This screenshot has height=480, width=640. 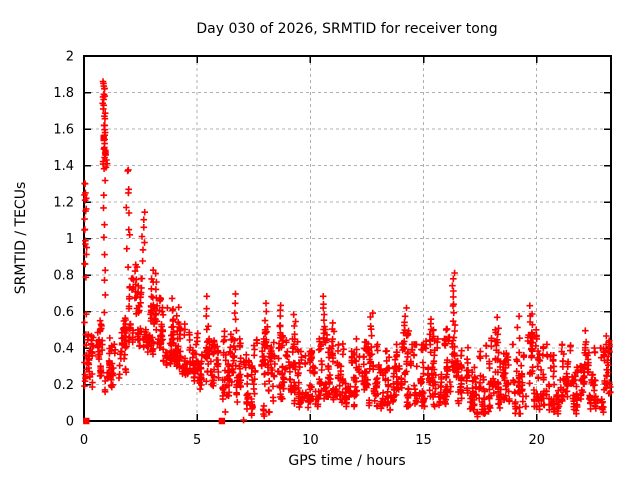 I want to click on tick-label: 1, so click(x=70, y=239).